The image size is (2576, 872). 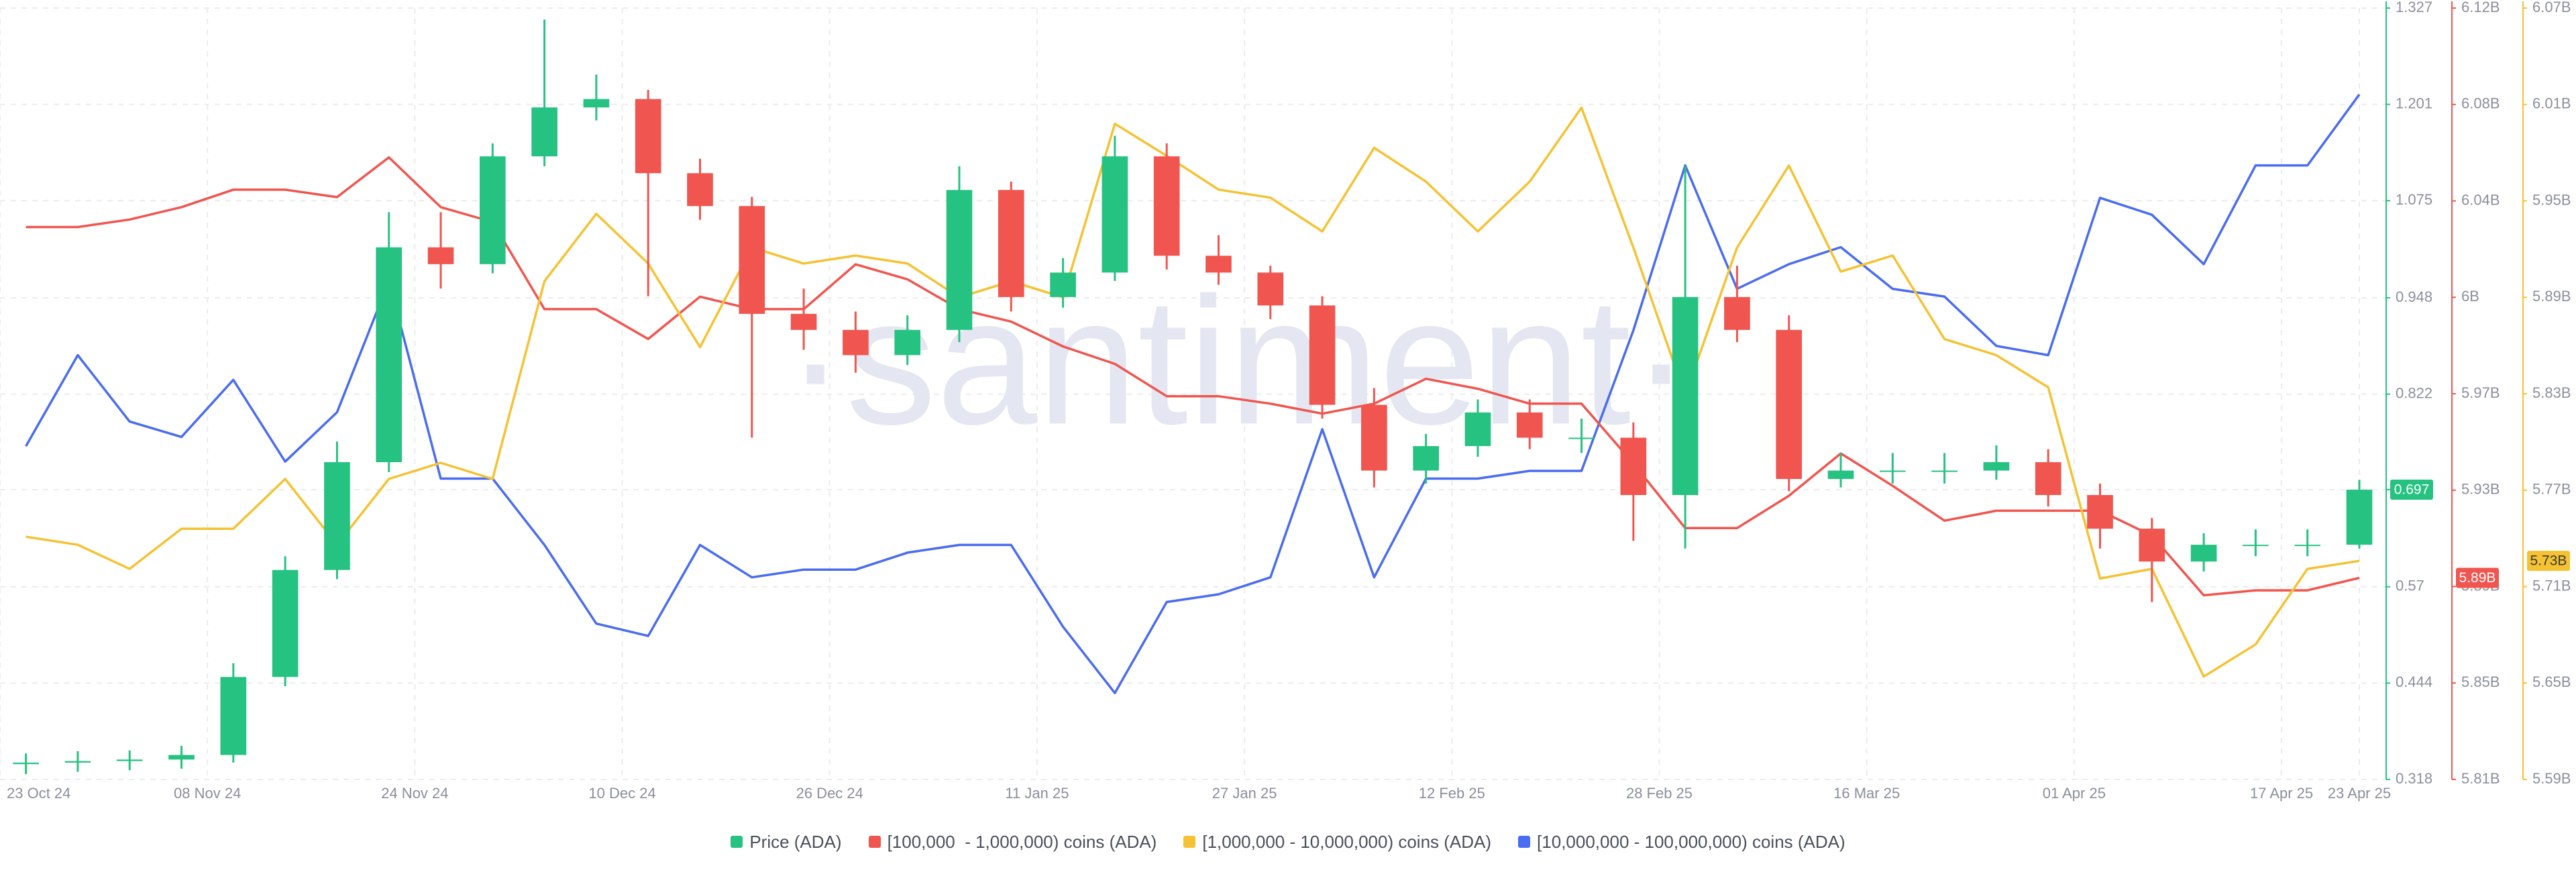 I want to click on x-tick-label: 17 Apr 25, so click(x=2281, y=793).